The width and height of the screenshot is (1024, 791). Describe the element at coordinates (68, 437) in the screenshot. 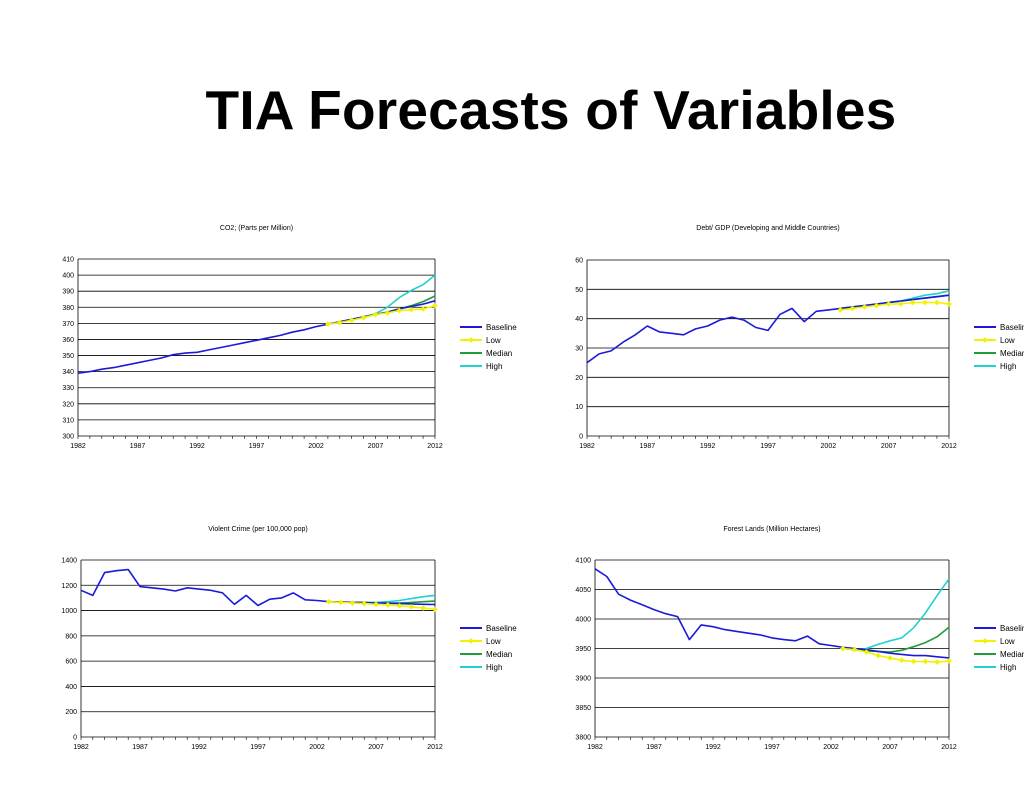

I see `y-tick-label: 300` at that location.